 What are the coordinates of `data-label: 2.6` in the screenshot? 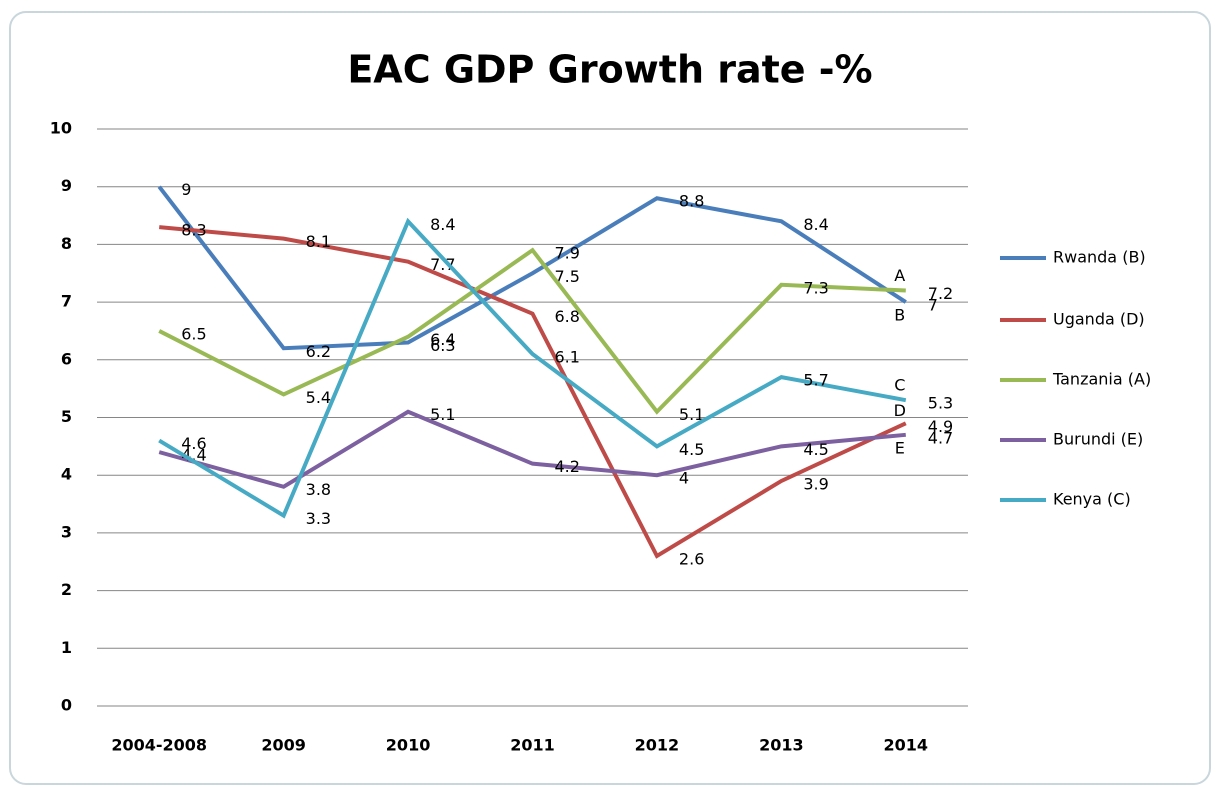 It's located at (691, 558).